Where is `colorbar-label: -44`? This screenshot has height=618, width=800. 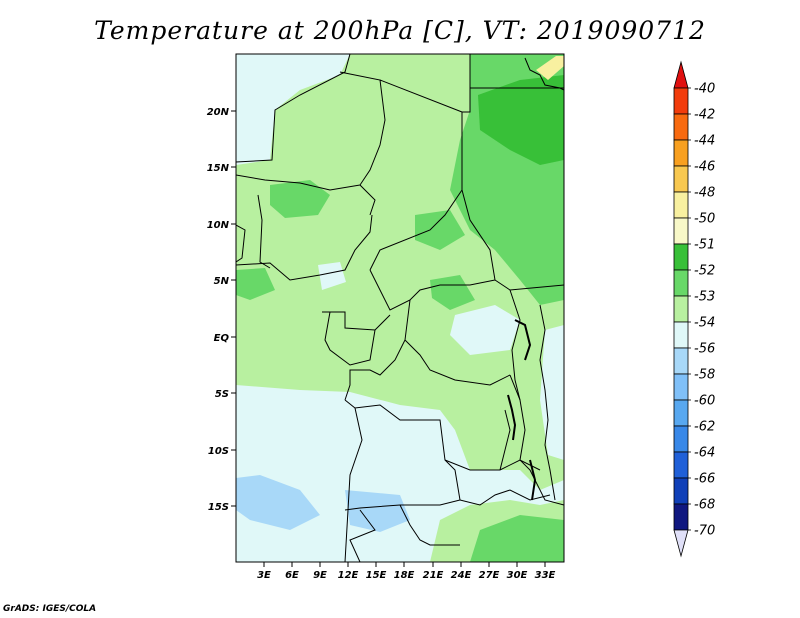 colorbar-label: -44 is located at coordinates (704, 141).